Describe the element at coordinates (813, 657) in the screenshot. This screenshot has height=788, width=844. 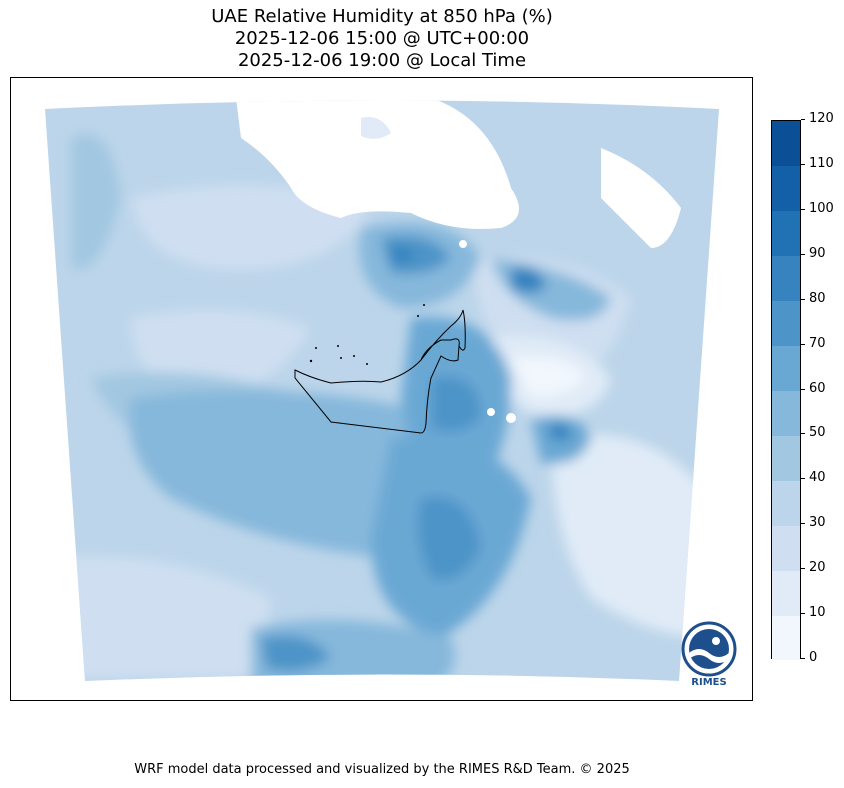
I see `colorbar-tick-label: 0` at that location.